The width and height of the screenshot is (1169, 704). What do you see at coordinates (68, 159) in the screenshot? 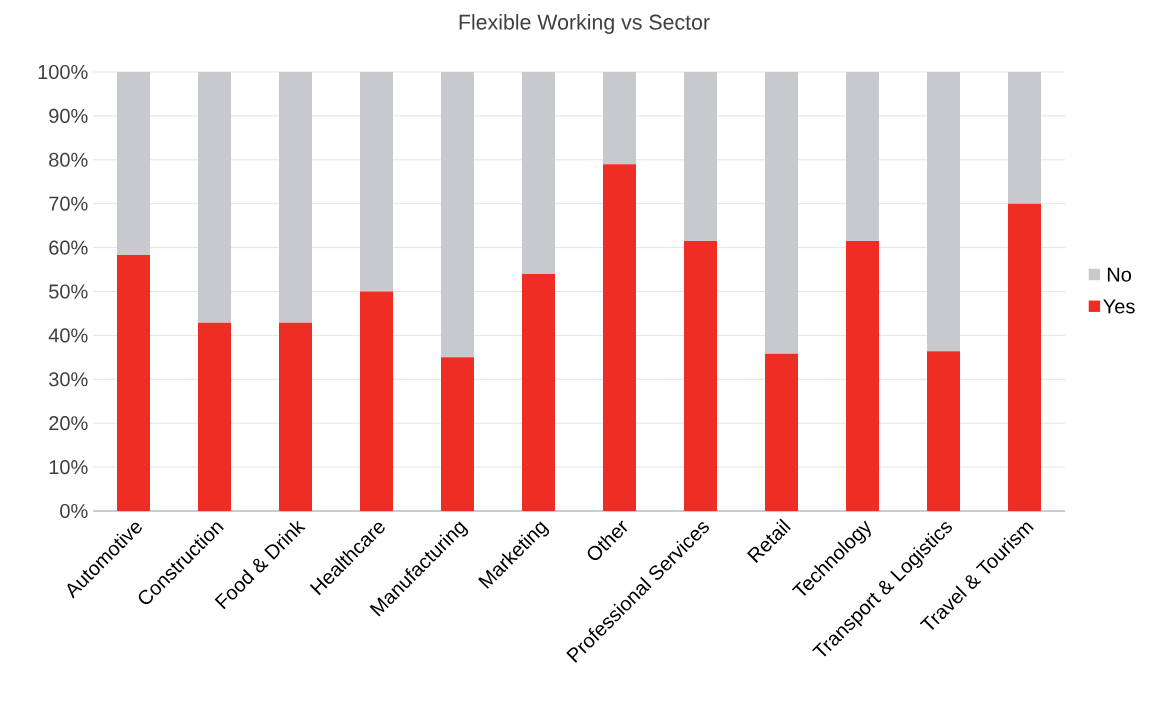
I see `y-tick-label: 80%` at bounding box center [68, 159].